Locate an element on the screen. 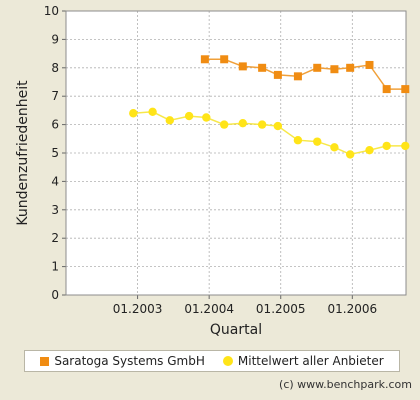 This screenshot has width=420, height=400. x-tick-label: 01.2003 is located at coordinates (138, 309).